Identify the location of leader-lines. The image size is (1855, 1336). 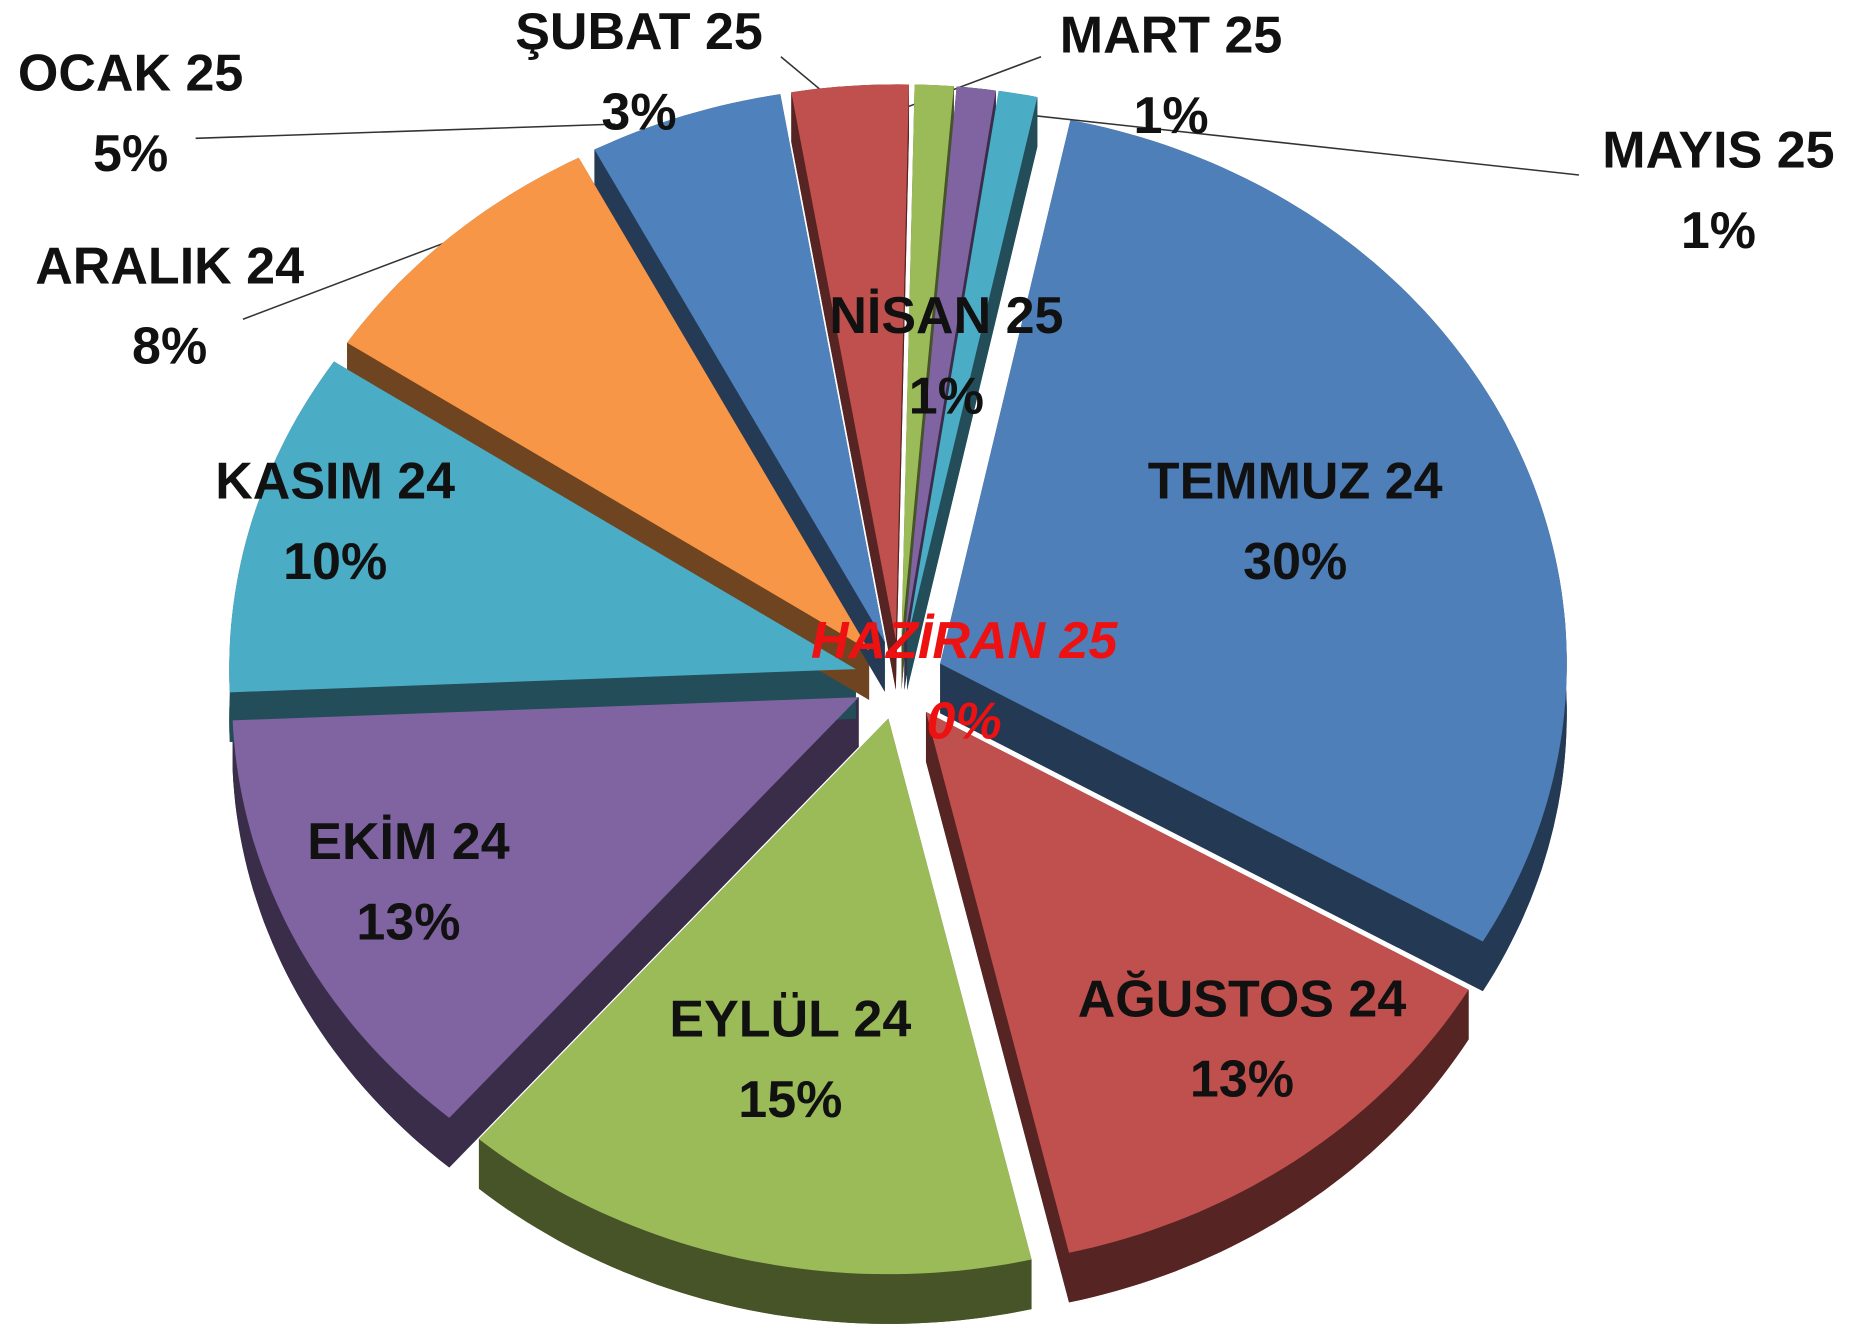
(887, 188).